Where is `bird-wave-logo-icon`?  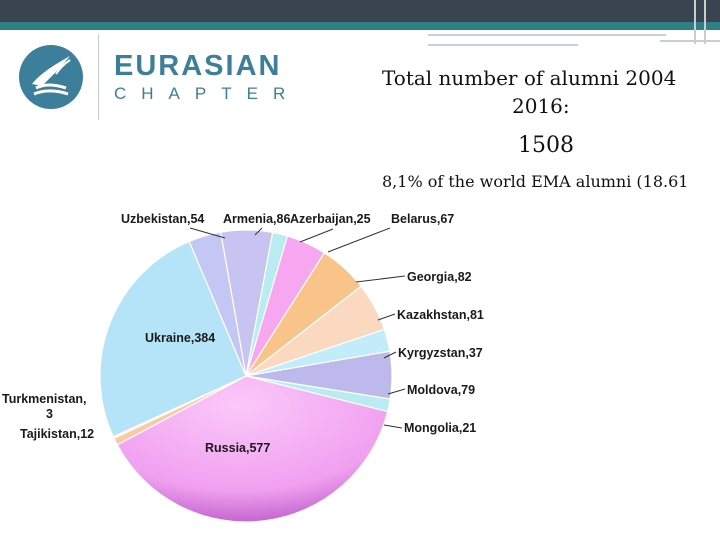
bird-wave-logo-icon is located at coordinates (51, 77).